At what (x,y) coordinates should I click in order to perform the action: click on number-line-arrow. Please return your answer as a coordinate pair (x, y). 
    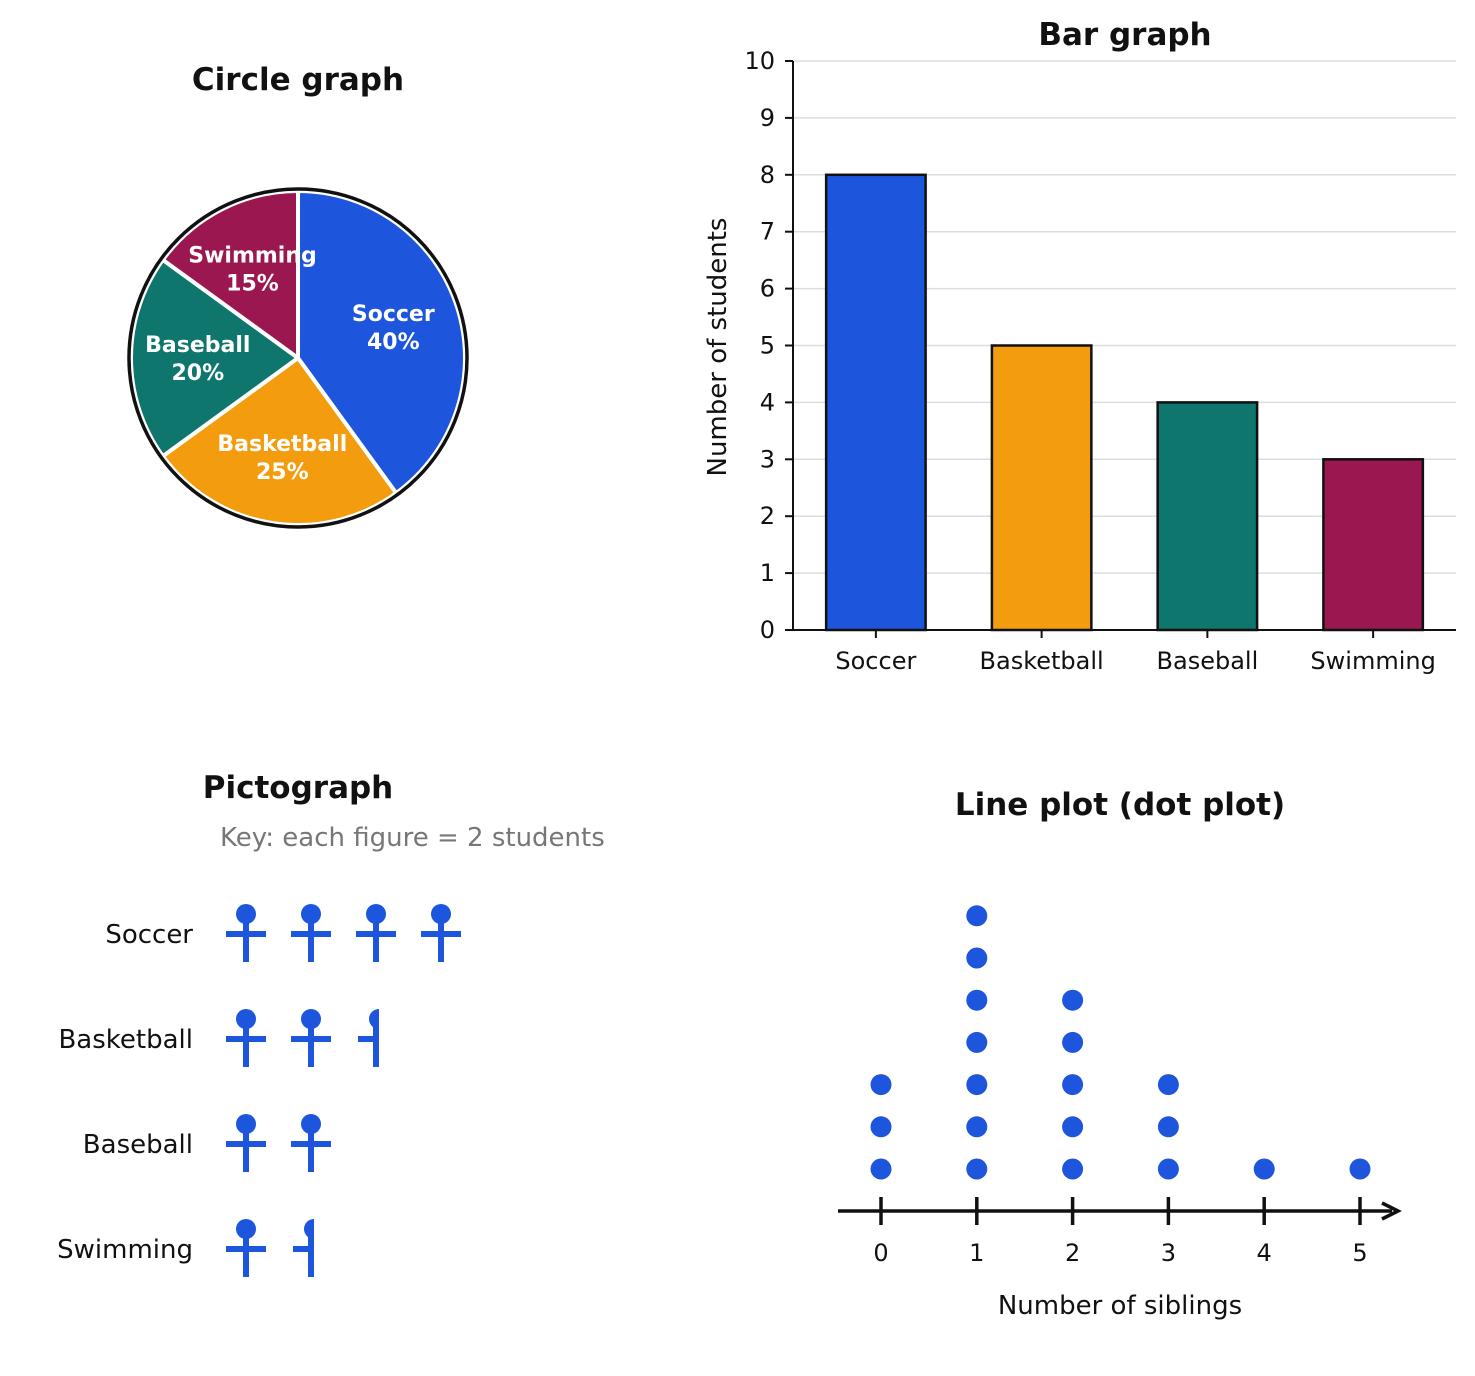
    Looking at the image, I should click on (1391, 1211).